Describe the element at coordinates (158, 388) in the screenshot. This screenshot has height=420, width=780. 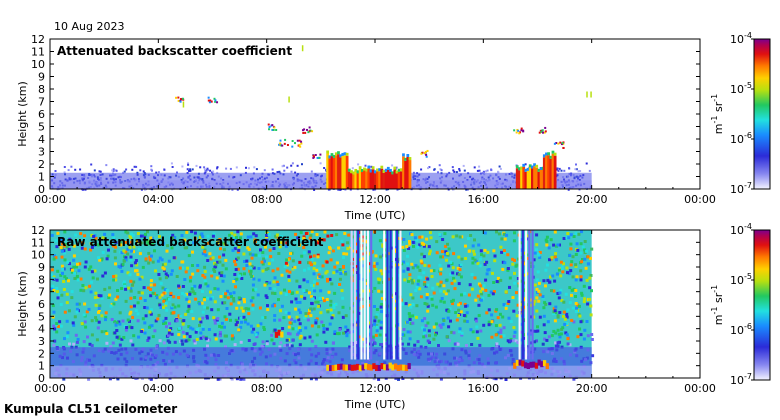
I see `x-tick-label: 04:00` at that location.